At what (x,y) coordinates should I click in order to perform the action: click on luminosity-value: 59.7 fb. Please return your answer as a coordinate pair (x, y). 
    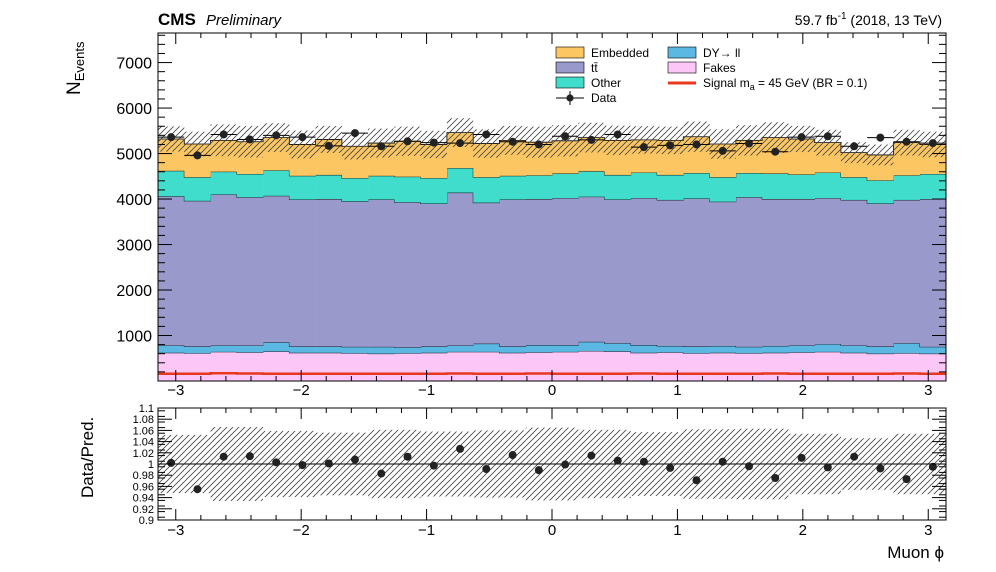
    Looking at the image, I should click on (816, 20).